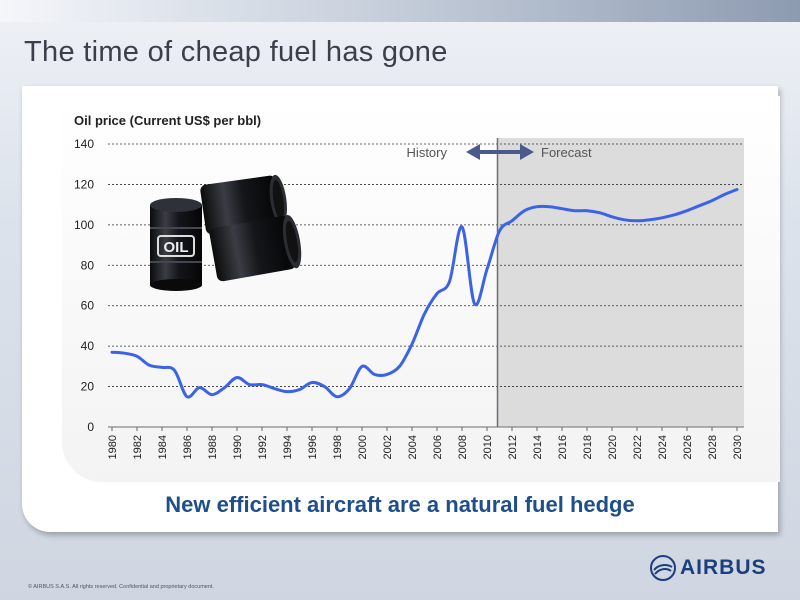  What do you see at coordinates (176, 247) in the screenshot?
I see `oil-label: OIL` at bounding box center [176, 247].